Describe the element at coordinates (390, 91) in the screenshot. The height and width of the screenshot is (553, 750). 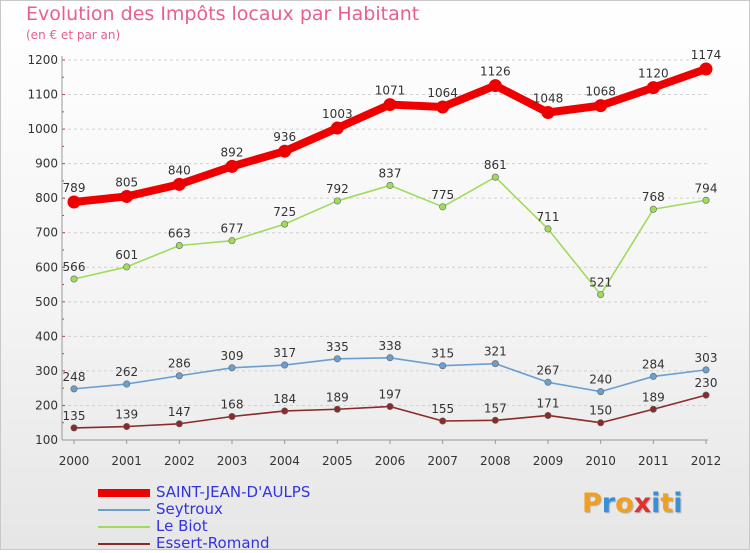
I see `data-label: 1071` at that location.